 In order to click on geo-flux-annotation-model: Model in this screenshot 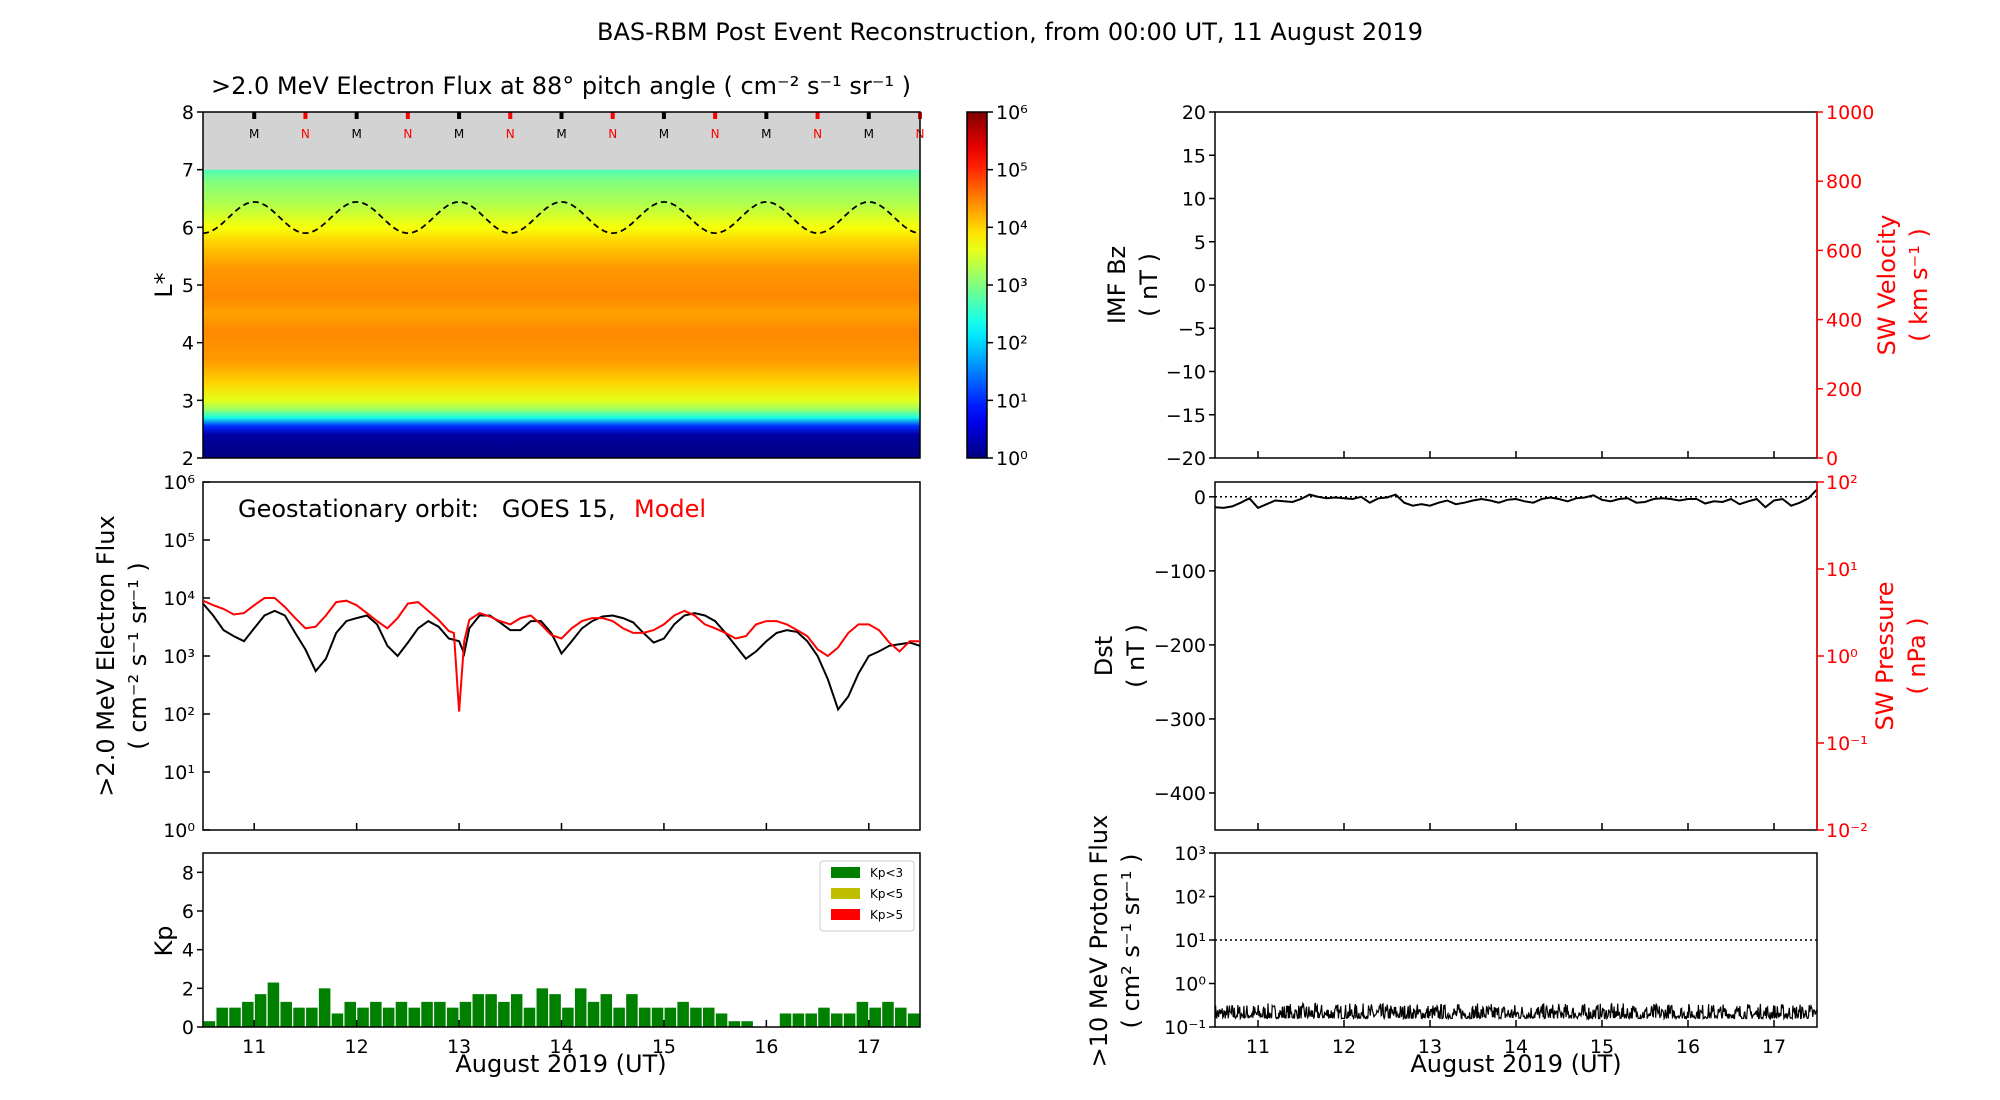, I will do `click(670, 509)`.